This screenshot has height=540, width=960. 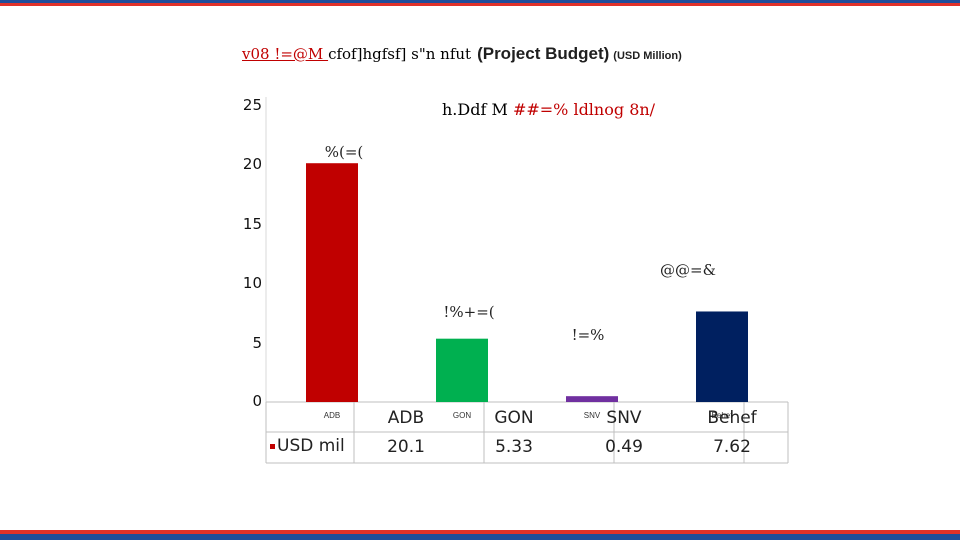 What do you see at coordinates (272, 446) in the screenshot?
I see `legend-swatch-icon` at bounding box center [272, 446].